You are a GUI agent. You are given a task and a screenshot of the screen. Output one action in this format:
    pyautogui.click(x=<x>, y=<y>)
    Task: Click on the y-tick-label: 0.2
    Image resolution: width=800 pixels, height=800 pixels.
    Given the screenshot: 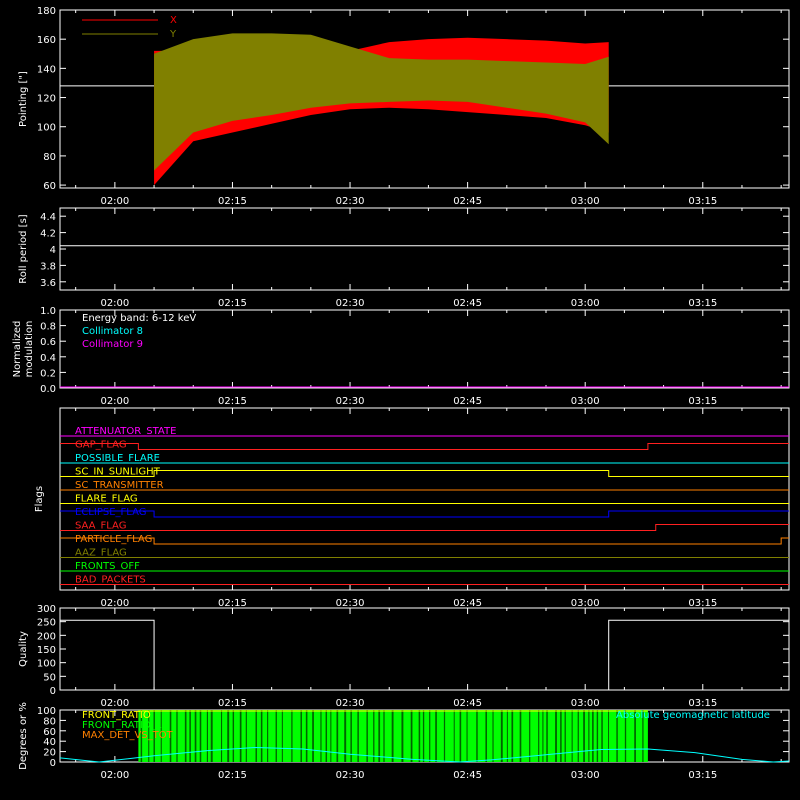 What is the action you would take?
    pyautogui.click(x=48, y=373)
    